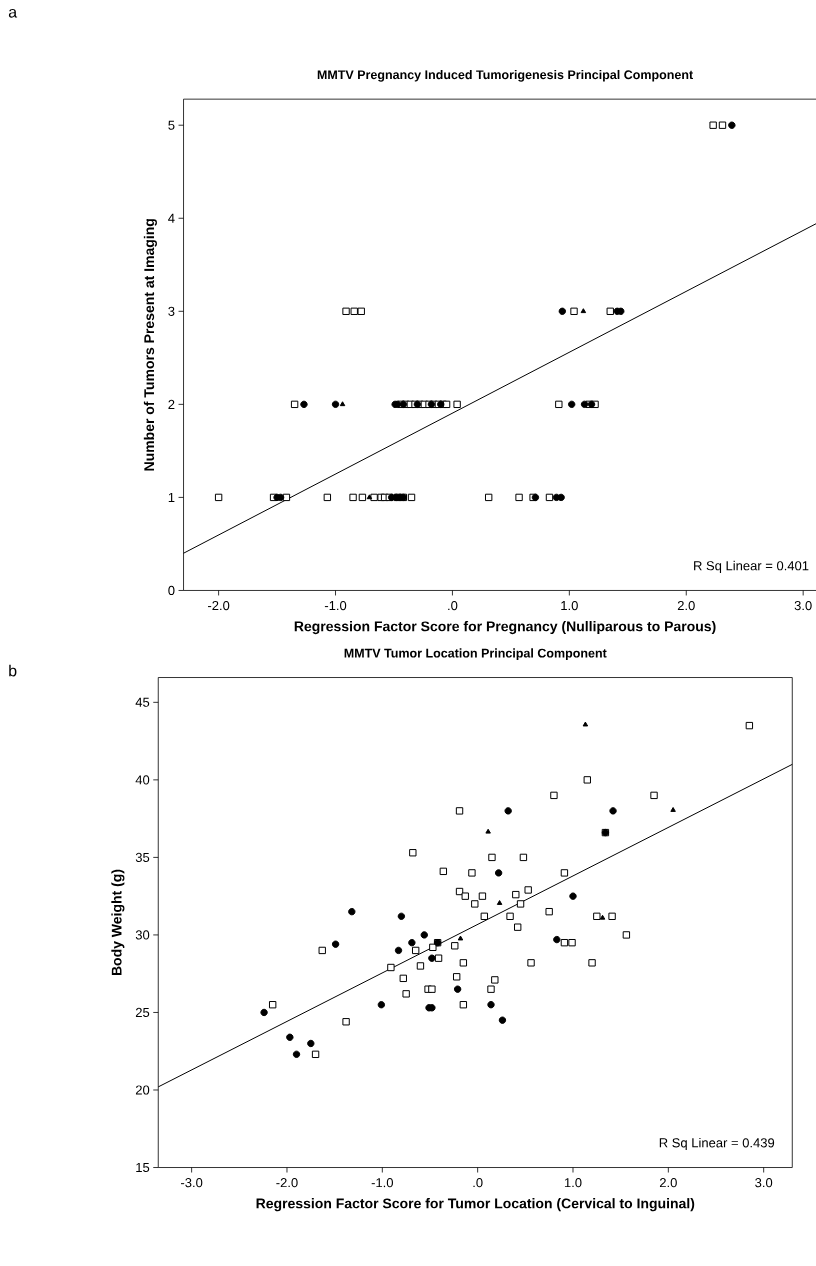  What do you see at coordinates (171, 218) in the screenshot?
I see `y-tick-label: 4` at bounding box center [171, 218].